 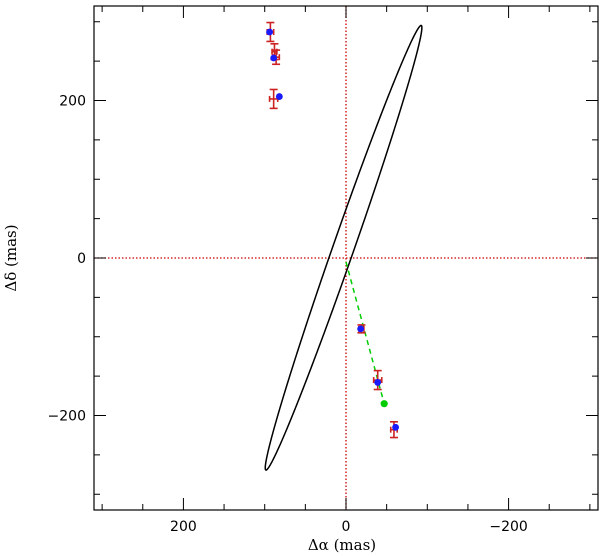 What do you see at coordinates (67, 259) in the screenshot?
I see `y-tick-labels: 200 0 −200` at bounding box center [67, 259].